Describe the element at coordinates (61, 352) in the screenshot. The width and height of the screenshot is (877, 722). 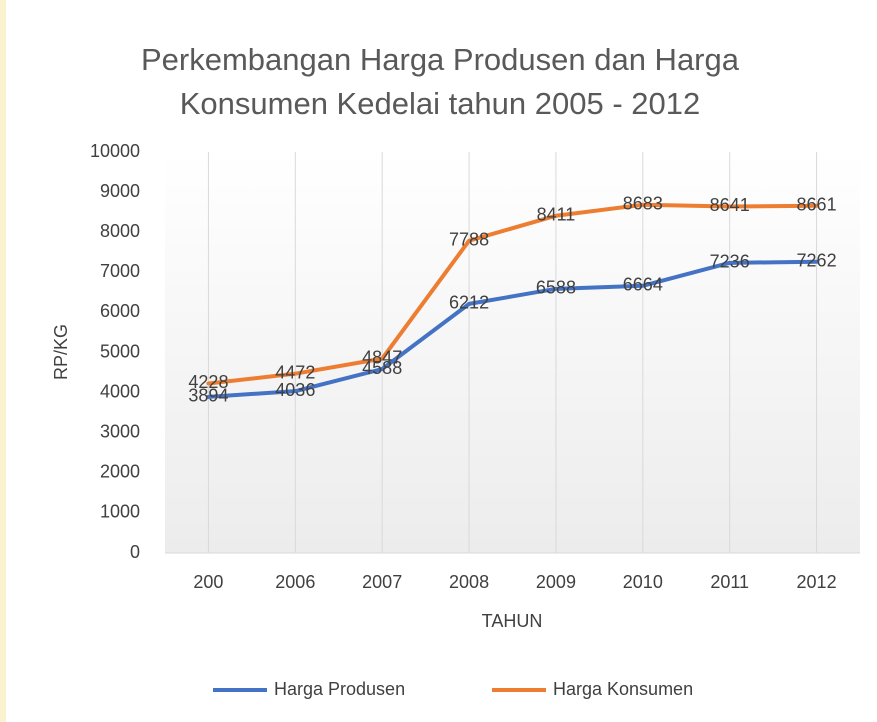
I see `y-axis-label: RP/KG` at that location.